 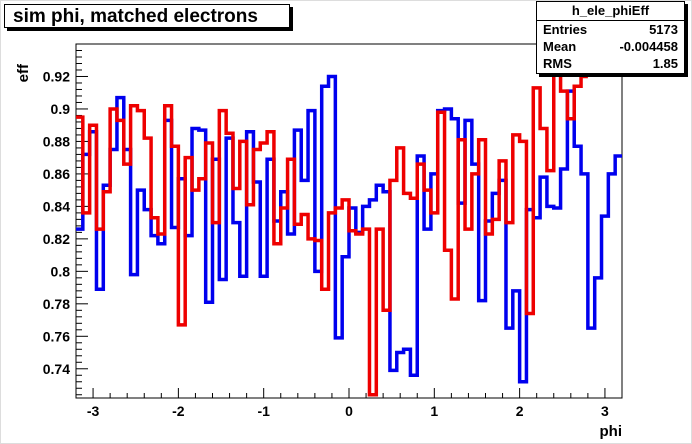 I want to click on stats-label: RMS, so click(x=557, y=63).